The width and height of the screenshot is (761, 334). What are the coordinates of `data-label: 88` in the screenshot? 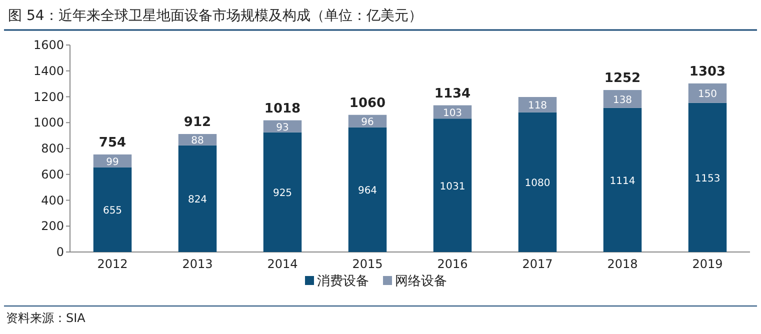 It's located at (197, 141).